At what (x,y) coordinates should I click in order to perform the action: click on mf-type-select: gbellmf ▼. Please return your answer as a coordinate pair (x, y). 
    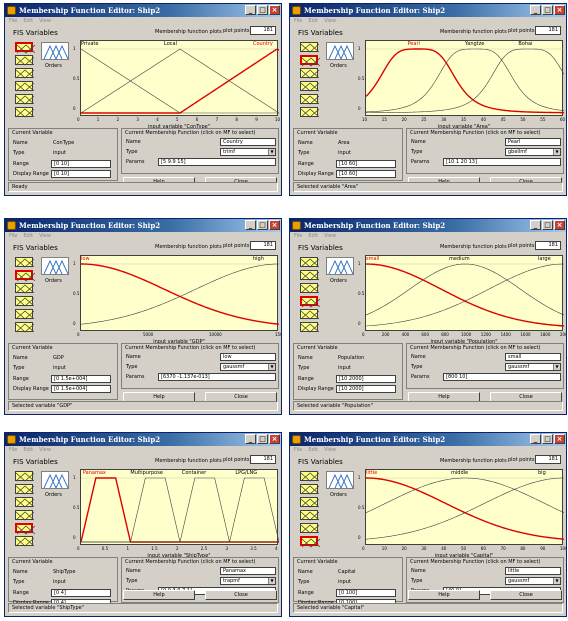
    Looking at the image, I should click on (533, 152).